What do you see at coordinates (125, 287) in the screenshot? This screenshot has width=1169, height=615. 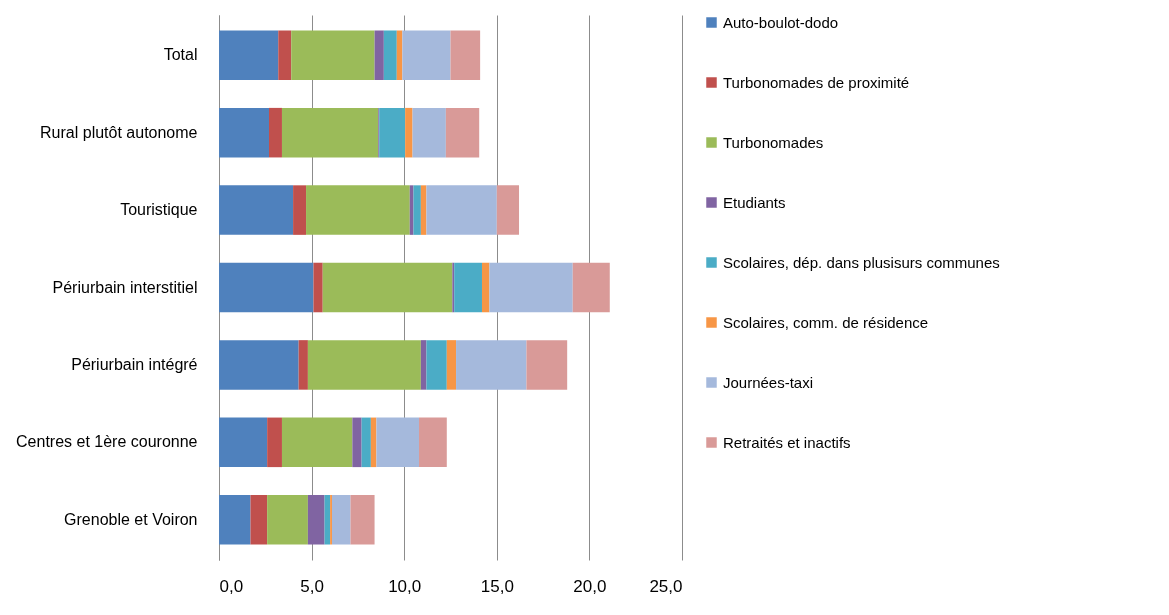 I see `y-tick-label: Périurbain interstitiel` at bounding box center [125, 287].